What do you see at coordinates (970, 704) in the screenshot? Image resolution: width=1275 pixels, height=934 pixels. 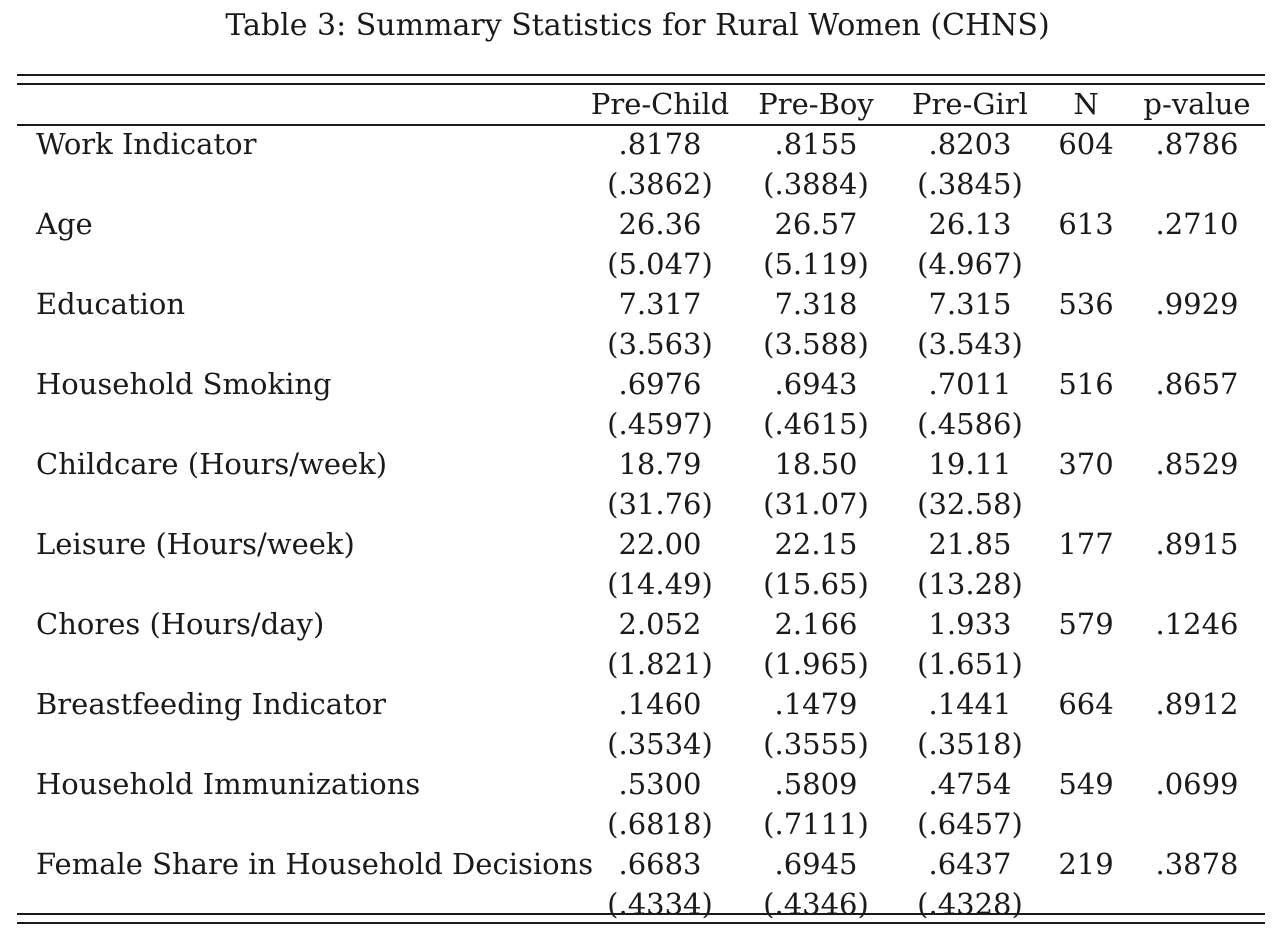 I see `mean-cell: .1441` at bounding box center [970, 704].